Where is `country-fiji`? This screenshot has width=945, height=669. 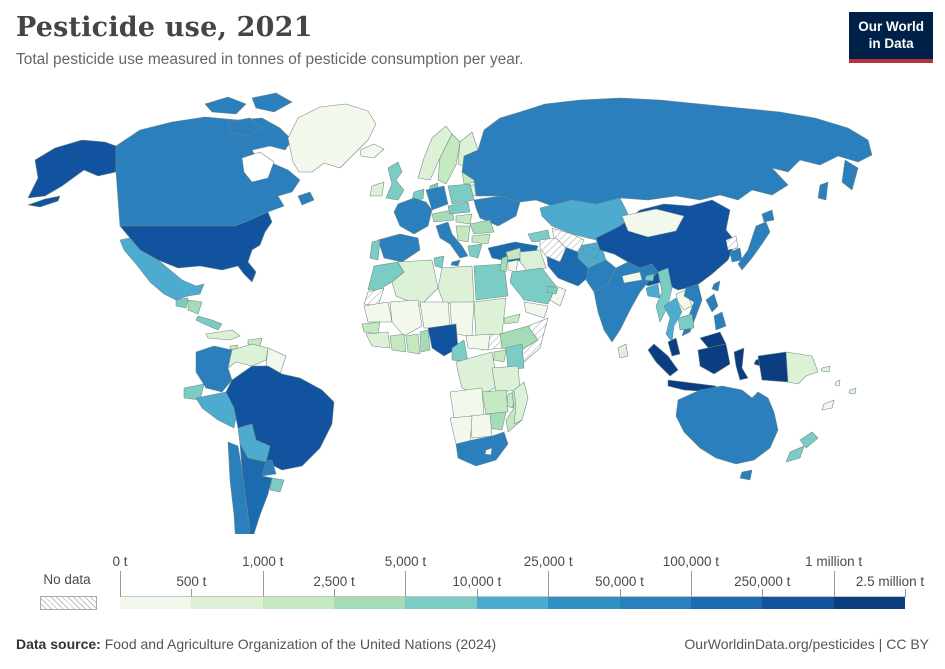
country-fiji is located at coordinates (852, 391).